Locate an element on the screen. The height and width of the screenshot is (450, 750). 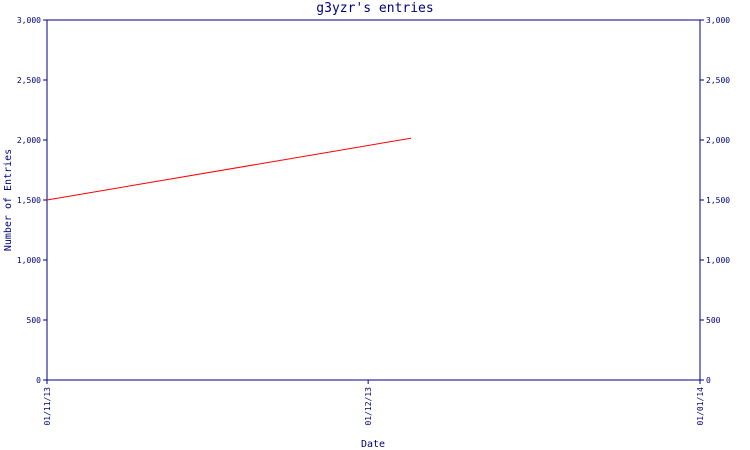
y-tick-label: 1,000 is located at coordinates (29, 260).